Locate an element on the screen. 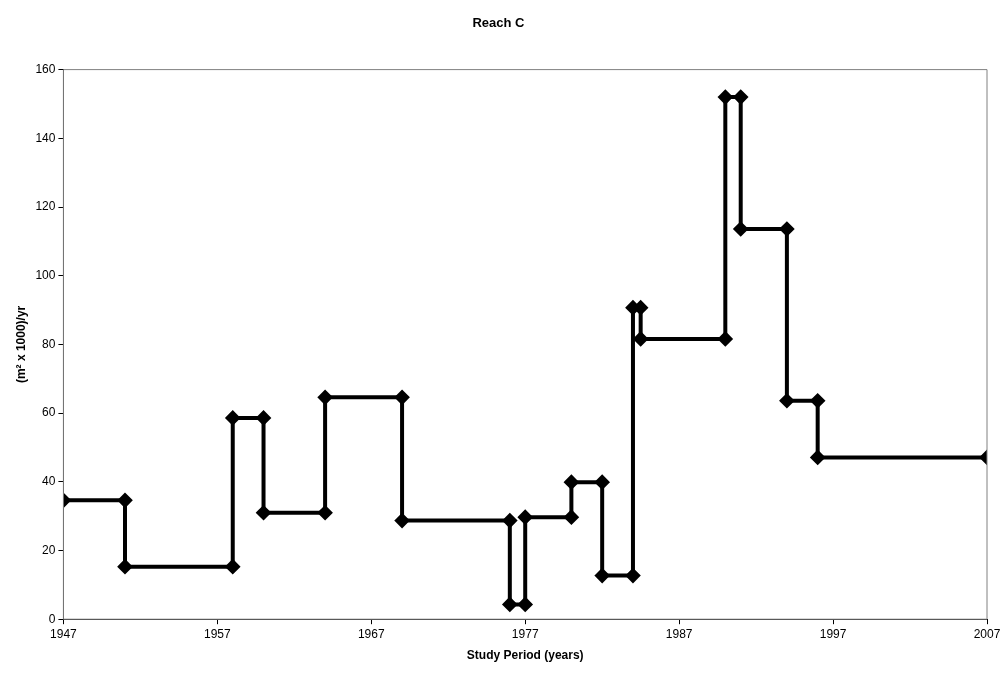 This screenshot has height=677, width=1007. y-tick-label: 20 is located at coordinates (49, 549).